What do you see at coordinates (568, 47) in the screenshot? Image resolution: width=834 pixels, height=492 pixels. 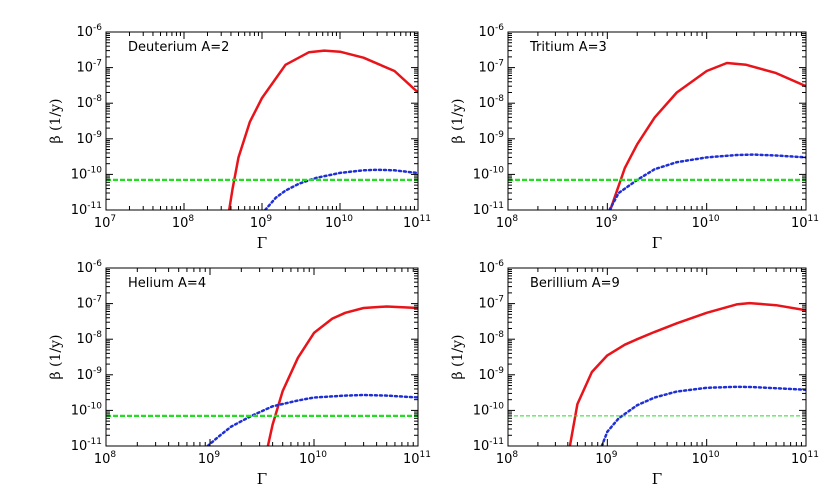 I see `panel-annotation: Tritium A=3` at bounding box center [568, 47].